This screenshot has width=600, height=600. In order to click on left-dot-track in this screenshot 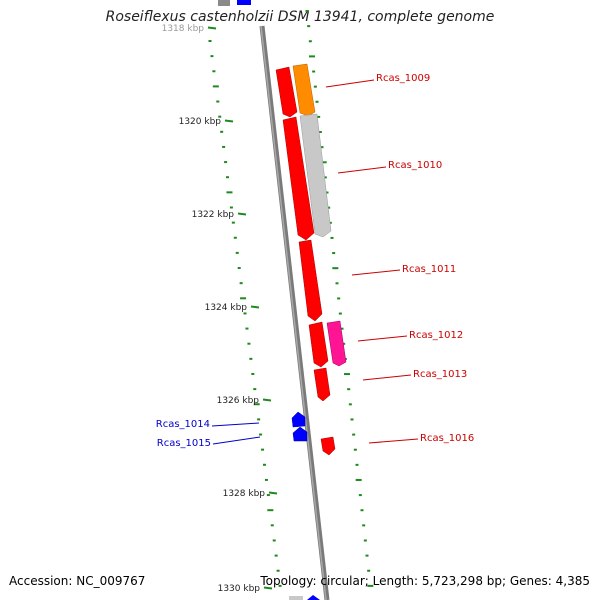, I will do `click(245, 313)`.